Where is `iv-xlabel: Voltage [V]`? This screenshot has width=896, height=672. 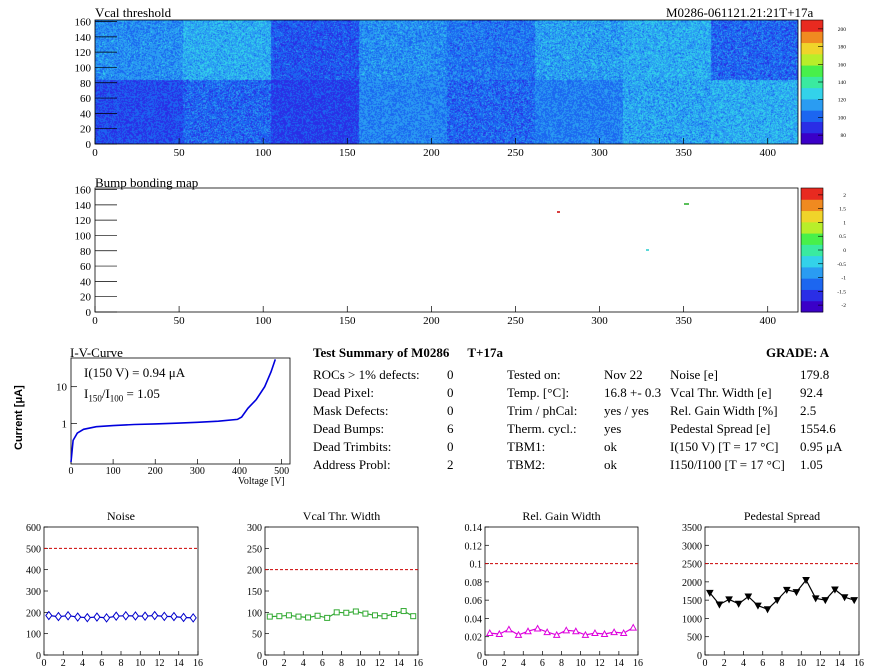 iv-xlabel: Voltage [V] is located at coordinates (261, 481).